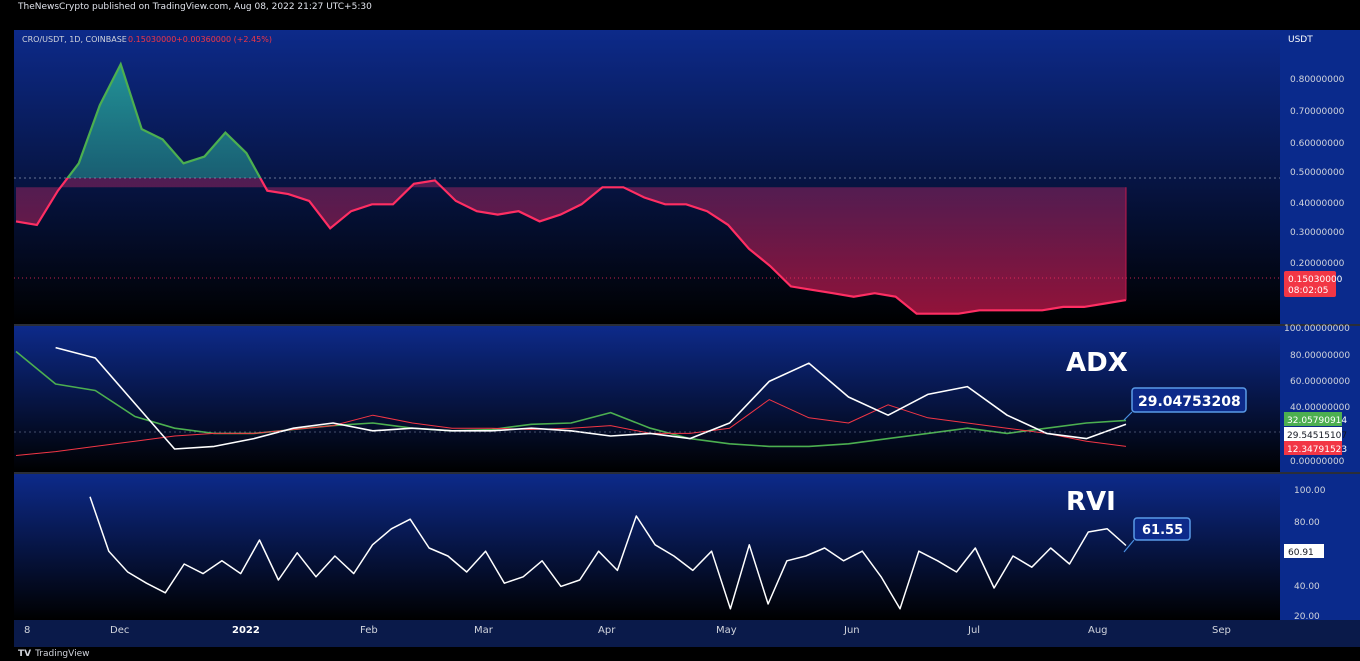 The width and height of the screenshot is (1360, 661). I want to click on adx-tick: 0.00000000, so click(1317, 462).